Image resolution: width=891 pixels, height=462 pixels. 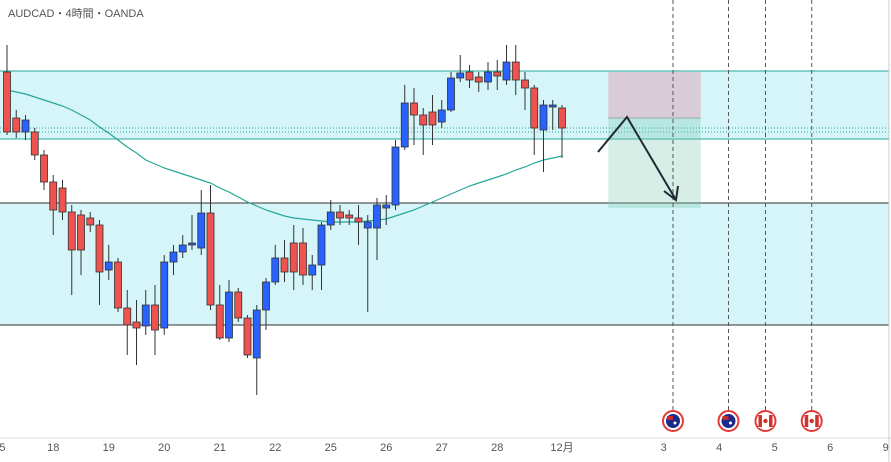 What do you see at coordinates (664, 448) in the screenshot?
I see `x-tick-label: 3` at bounding box center [664, 448].